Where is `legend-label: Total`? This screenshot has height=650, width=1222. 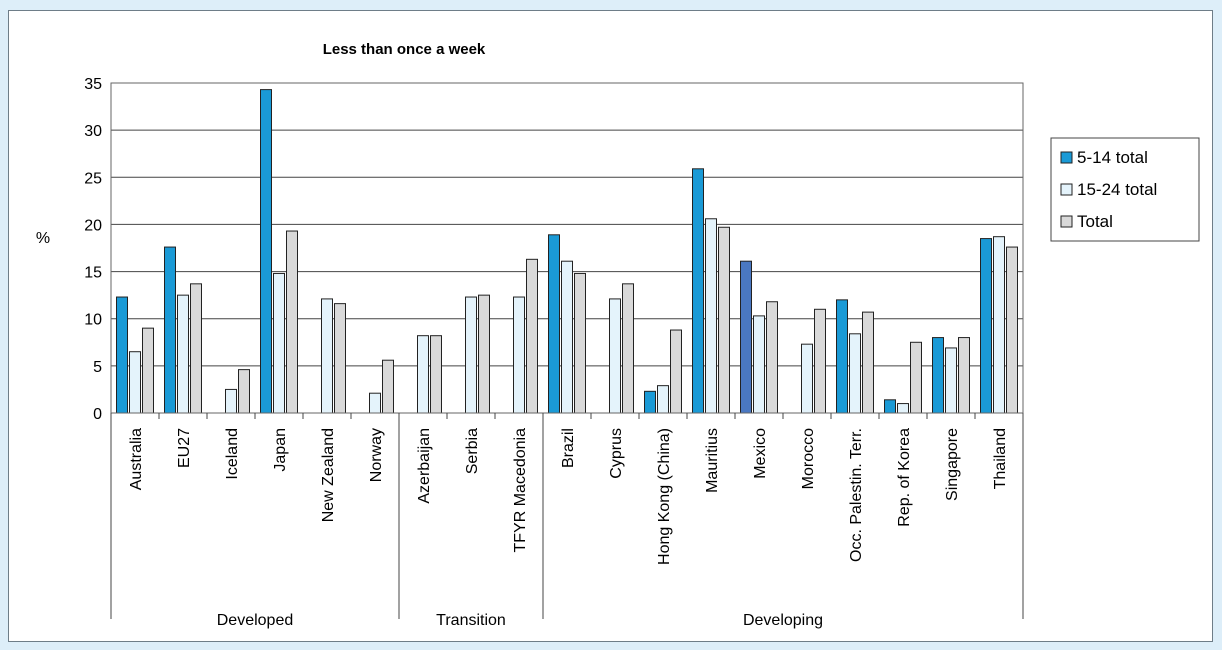 legend-label: Total is located at coordinates (1095, 221).